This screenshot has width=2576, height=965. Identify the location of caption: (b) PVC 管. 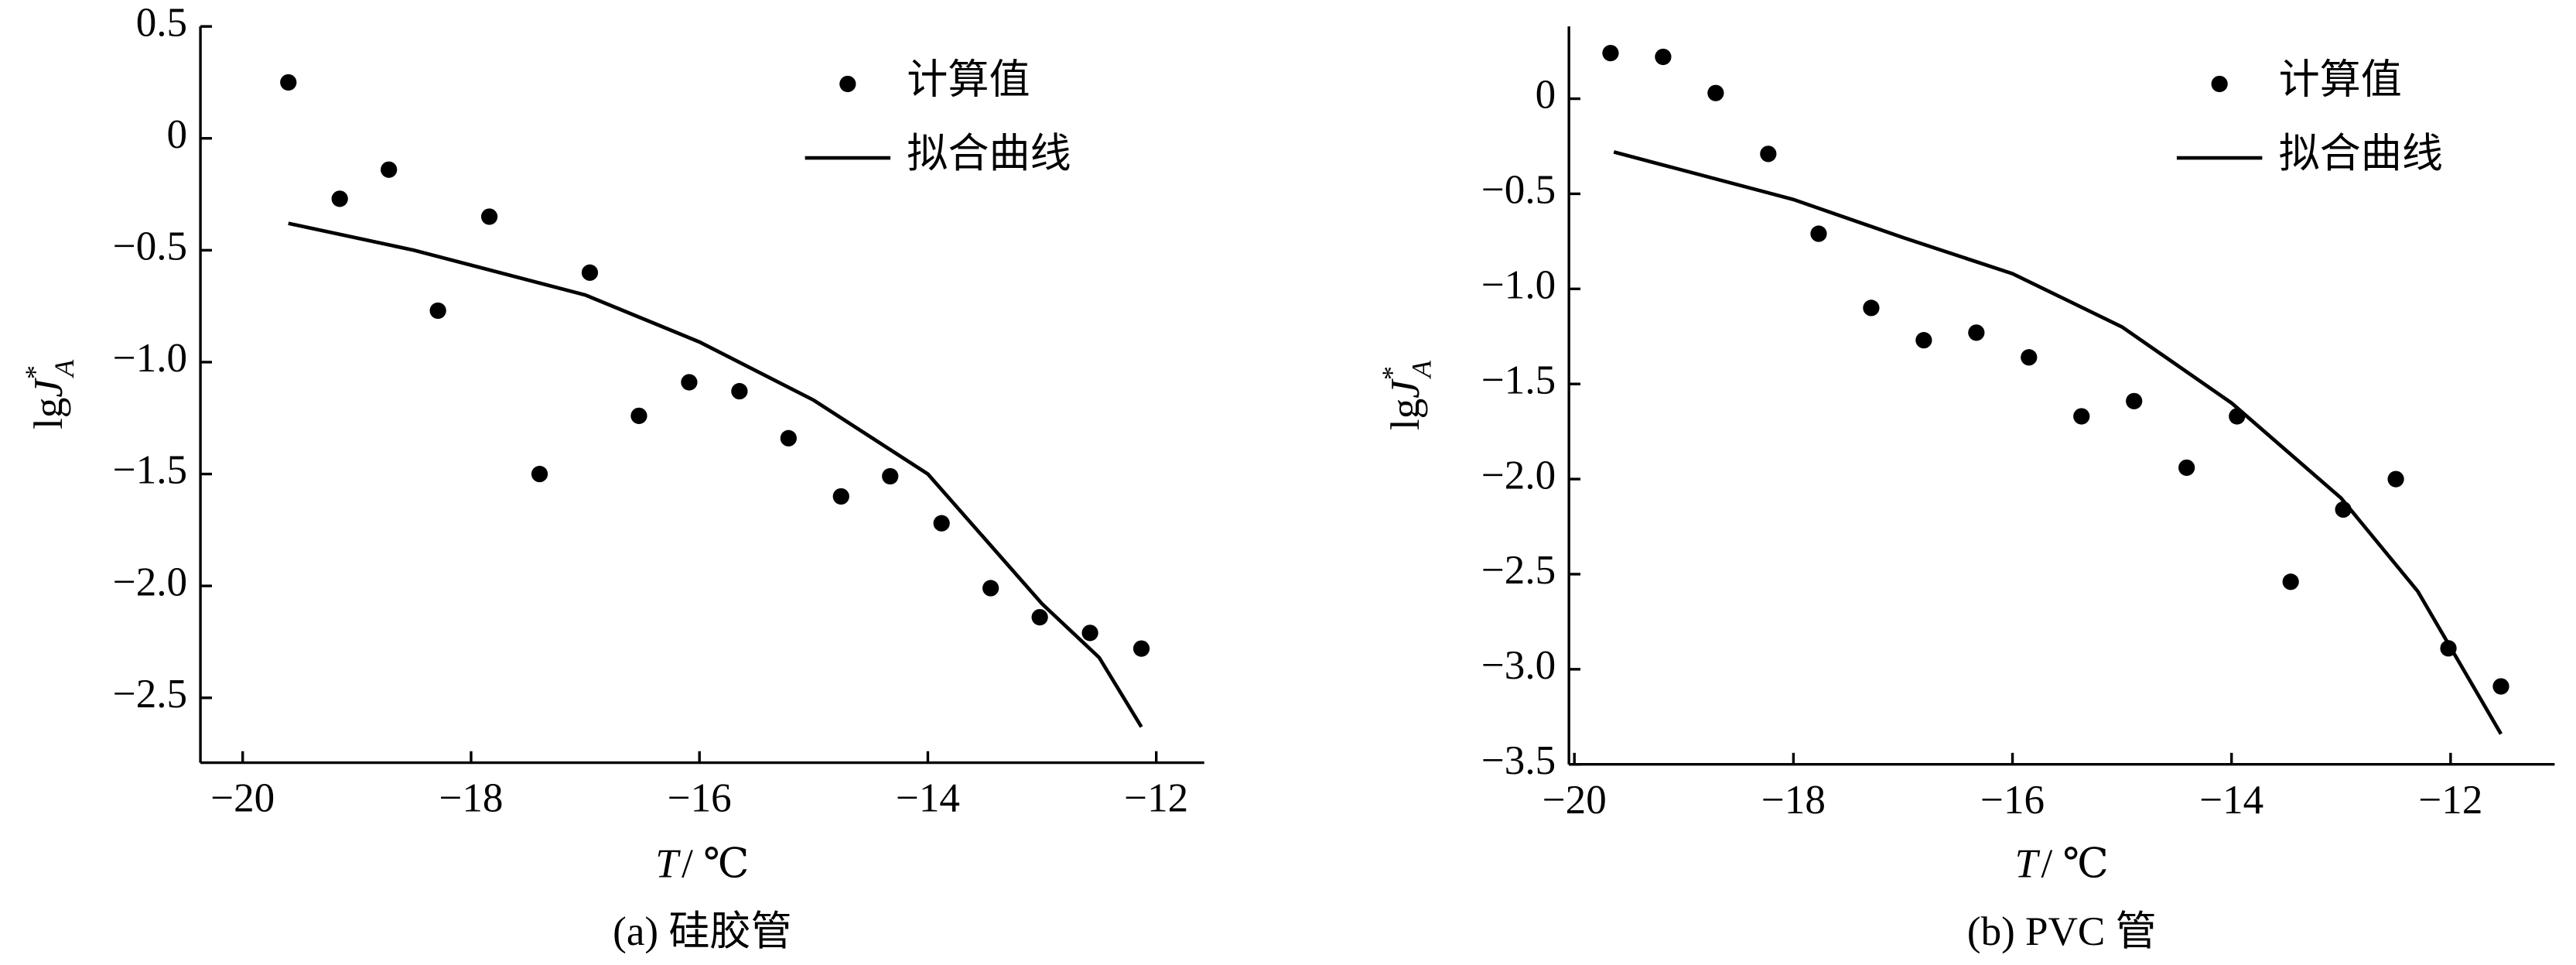
(2062, 932).